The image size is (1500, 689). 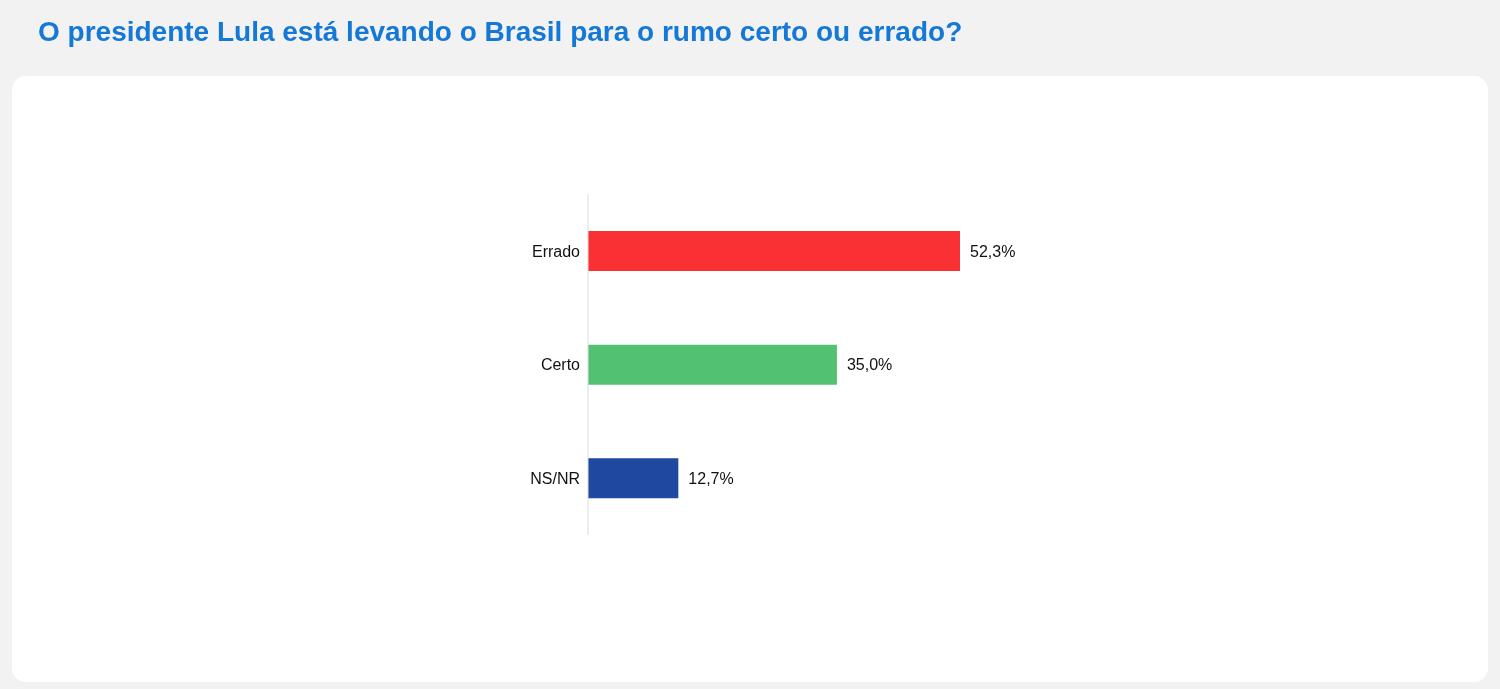 What do you see at coordinates (556, 251) in the screenshot?
I see `y-tick-label: Errado` at bounding box center [556, 251].